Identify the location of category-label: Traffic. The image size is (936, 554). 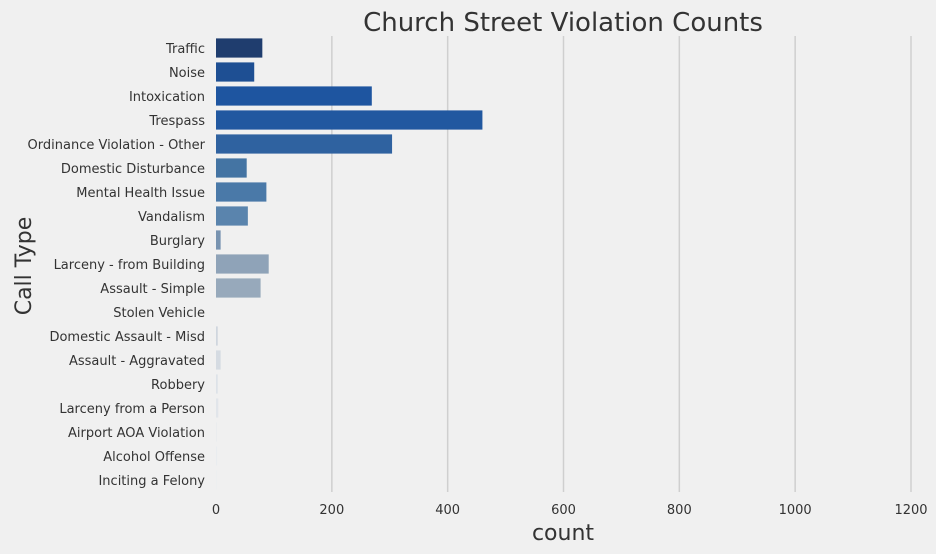
(185, 49).